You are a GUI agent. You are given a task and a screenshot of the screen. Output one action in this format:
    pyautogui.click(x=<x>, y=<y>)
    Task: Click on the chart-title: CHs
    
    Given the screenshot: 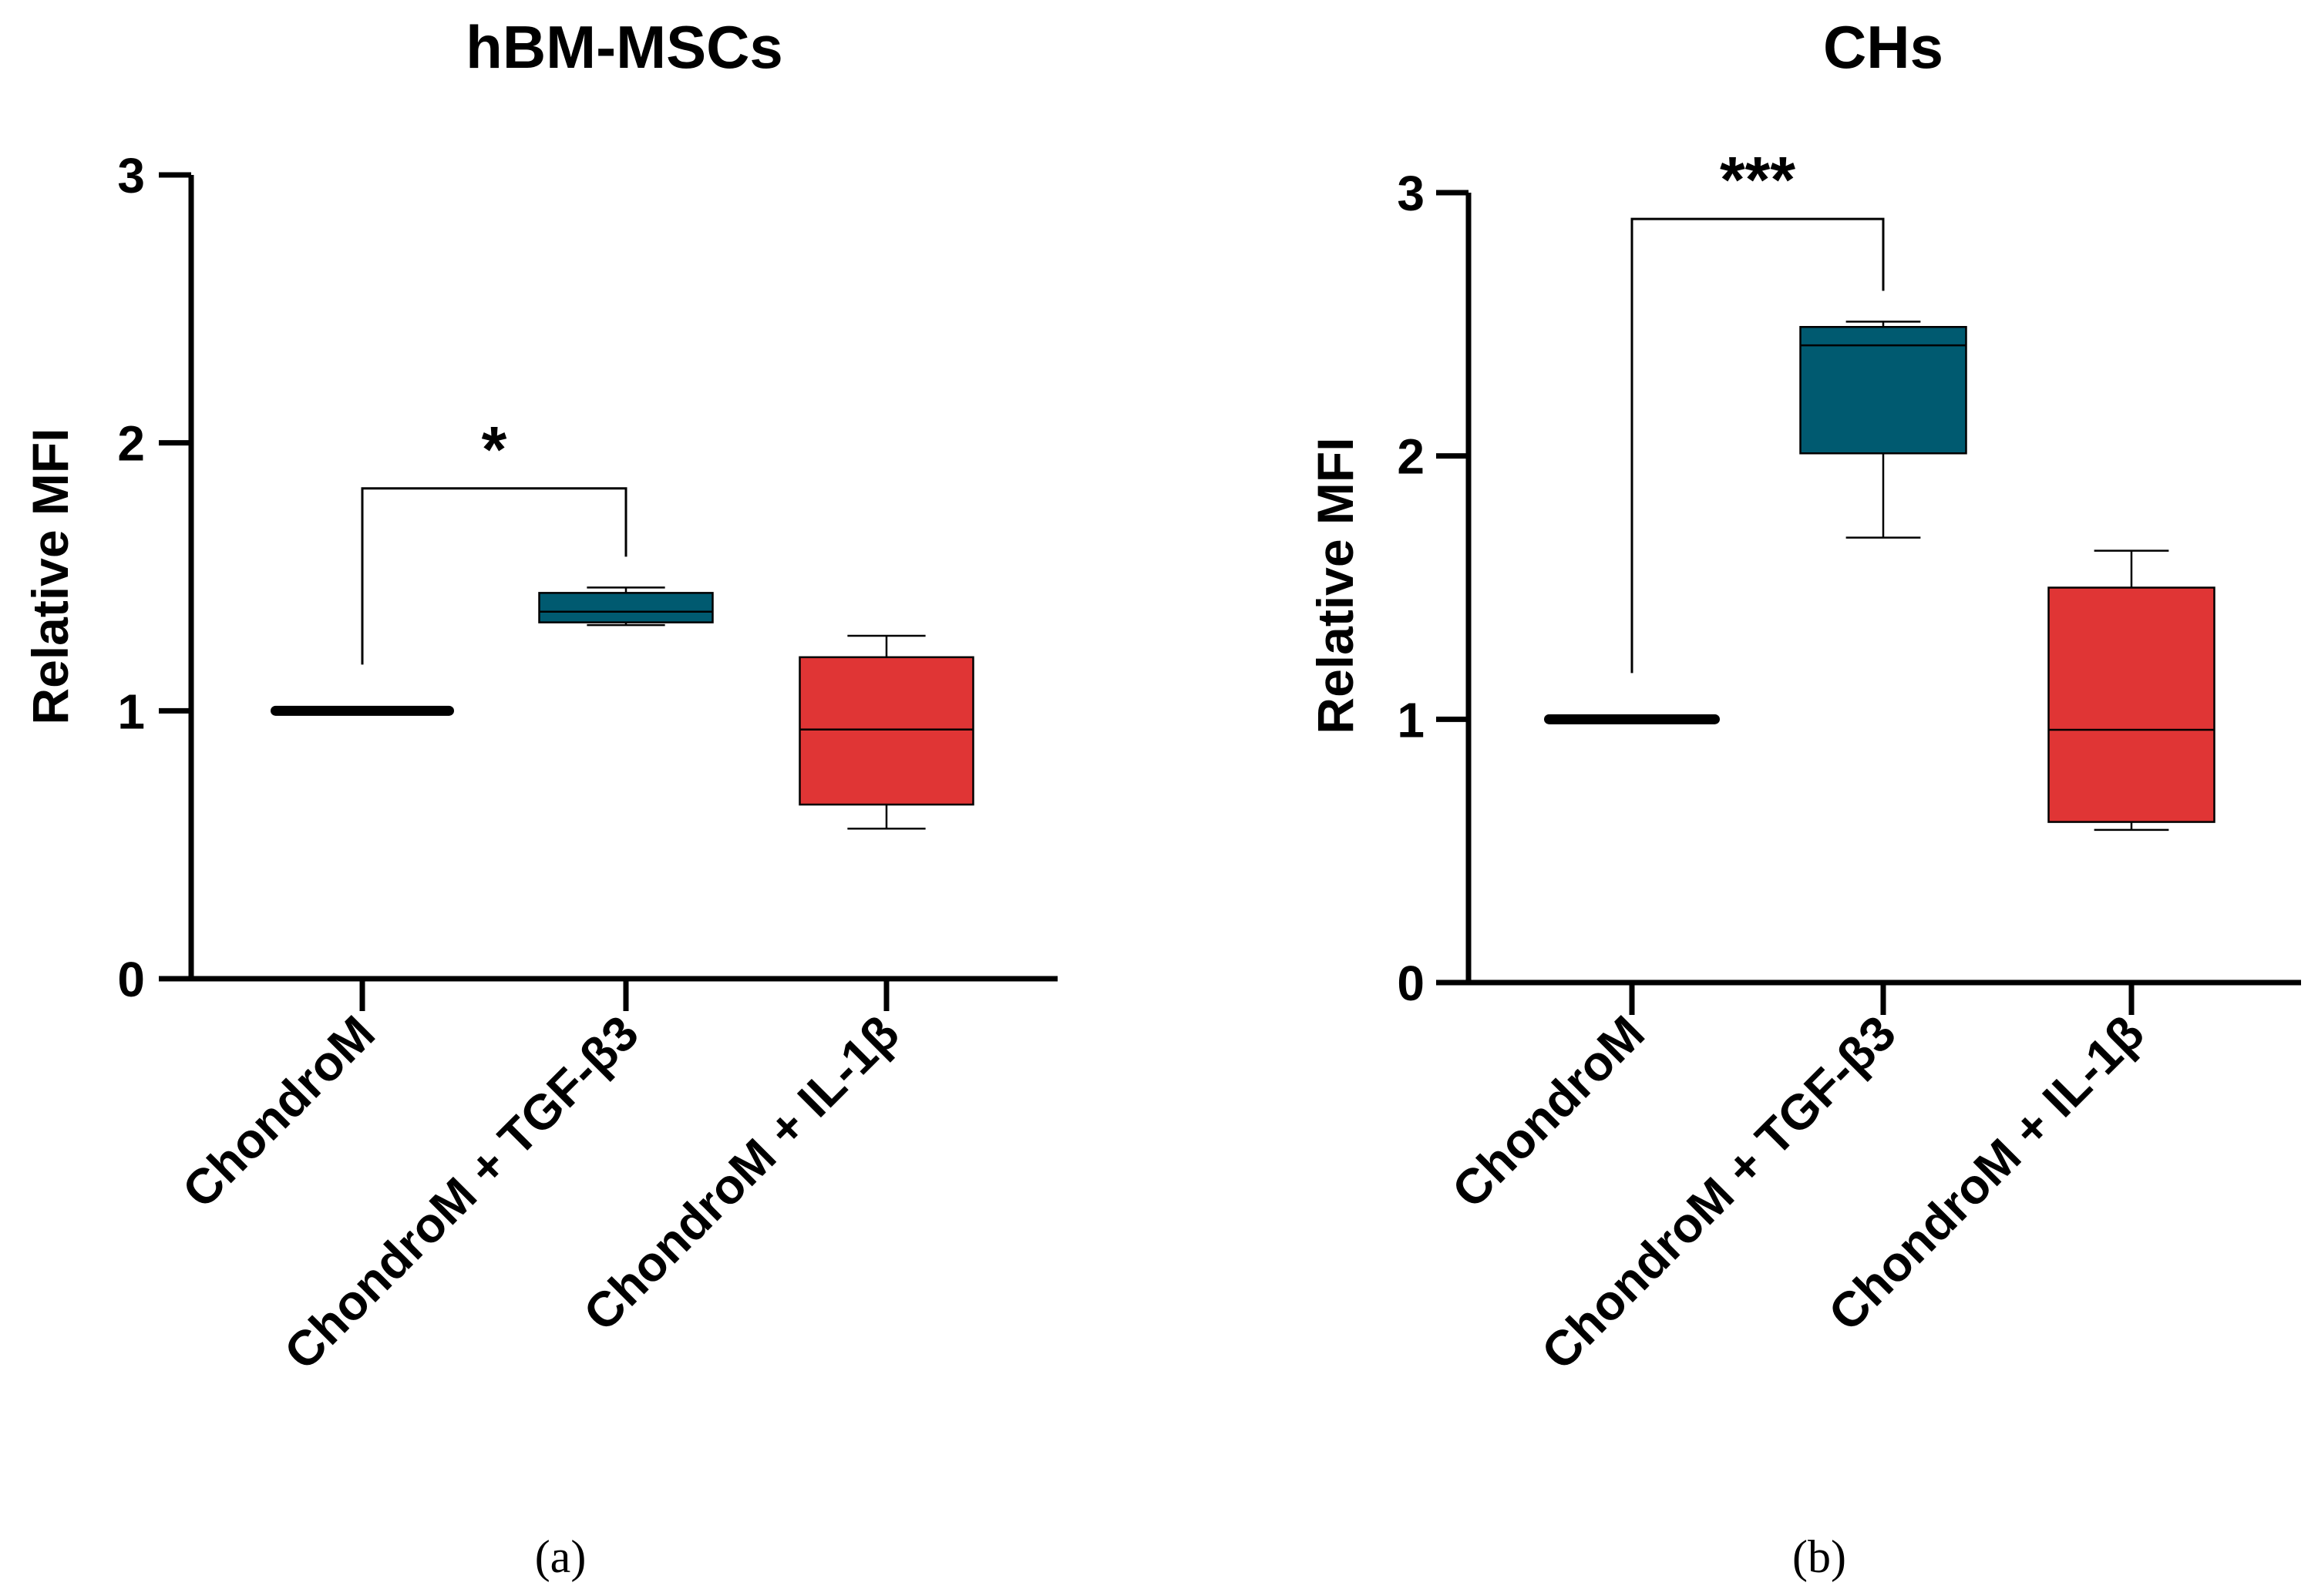 What is the action you would take?
    pyautogui.click(x=1883, y=47)
    